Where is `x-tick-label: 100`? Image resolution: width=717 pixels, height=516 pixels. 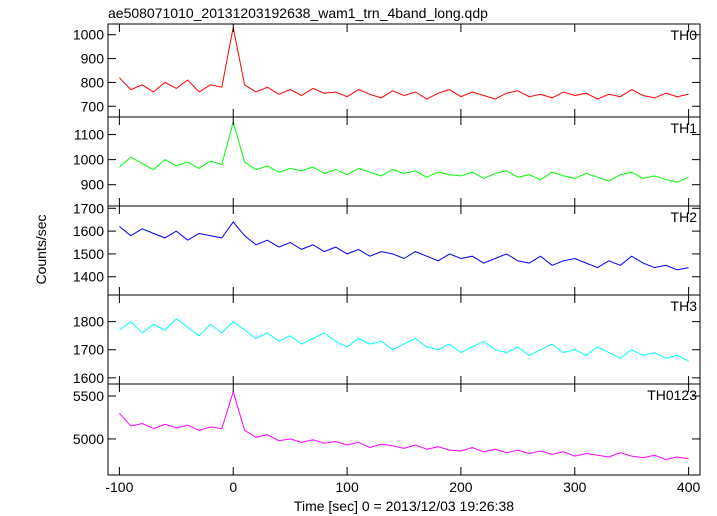 x-tick-label: 100 is located at coordinates (347, 487).